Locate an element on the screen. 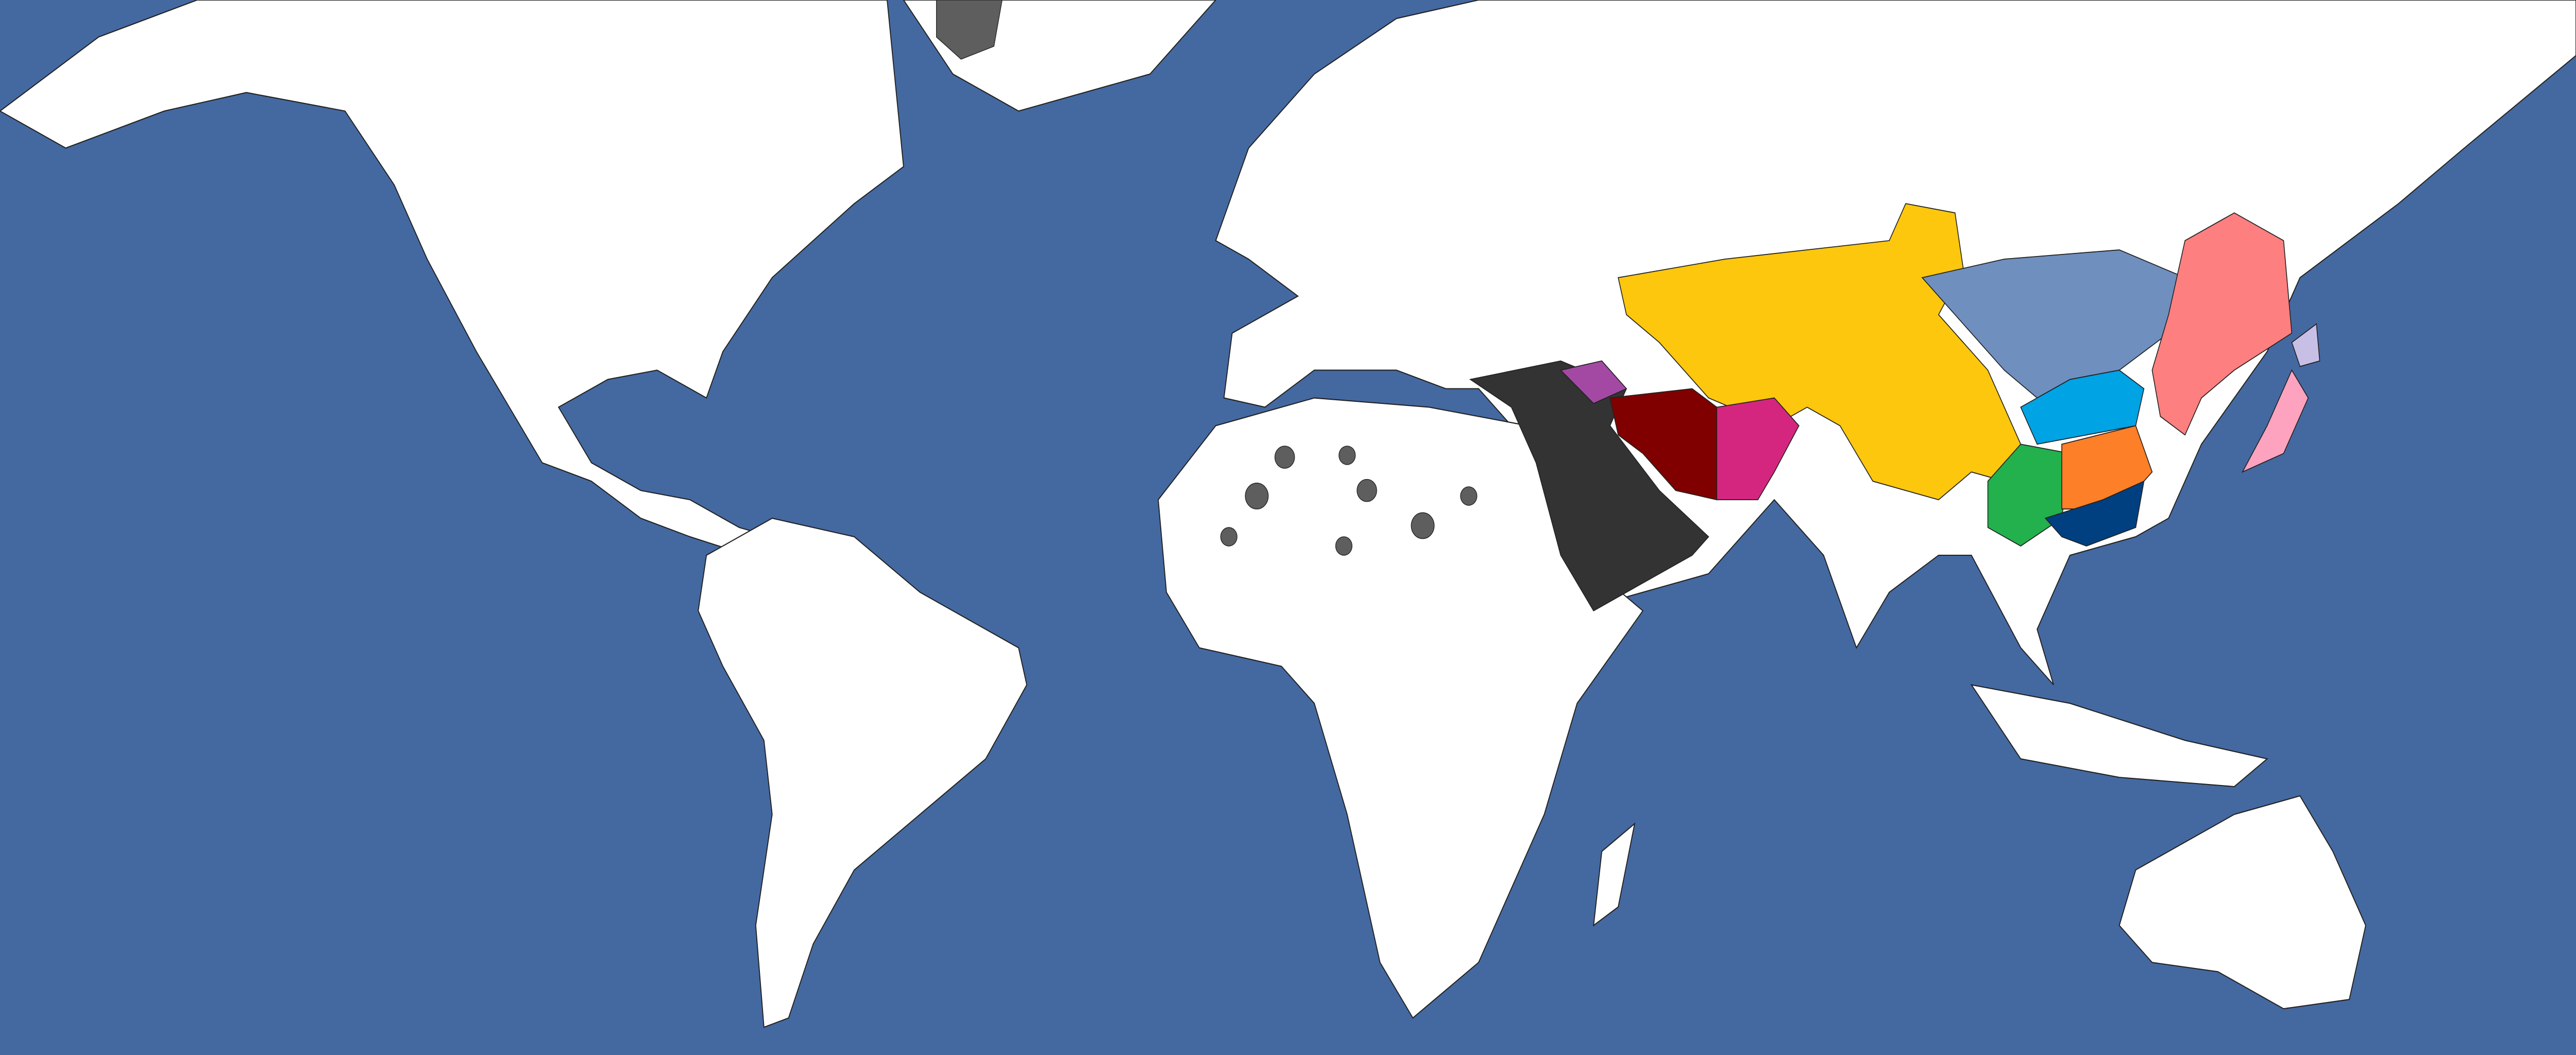 This screenshot has height=1055, width=2576. australia is located at coordinates (2242, 902).